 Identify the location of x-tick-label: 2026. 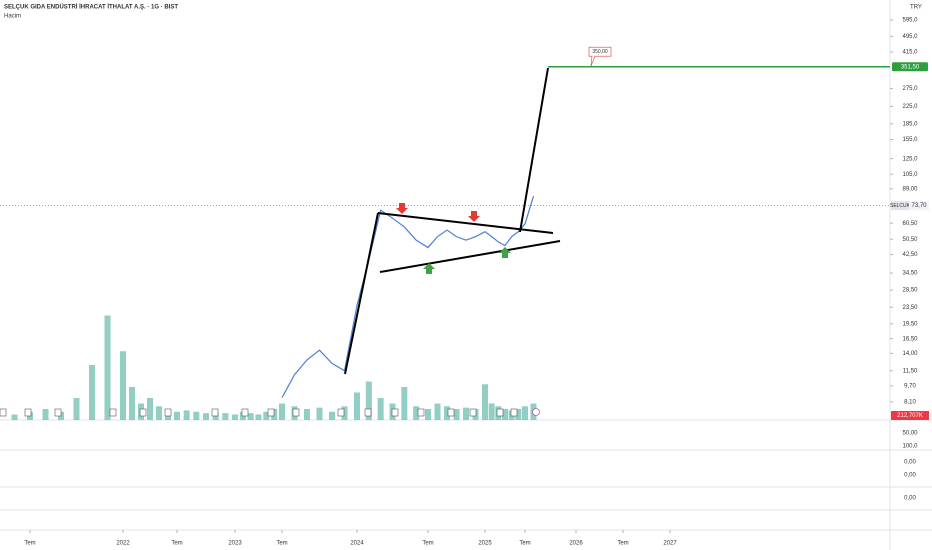
(576, 544).